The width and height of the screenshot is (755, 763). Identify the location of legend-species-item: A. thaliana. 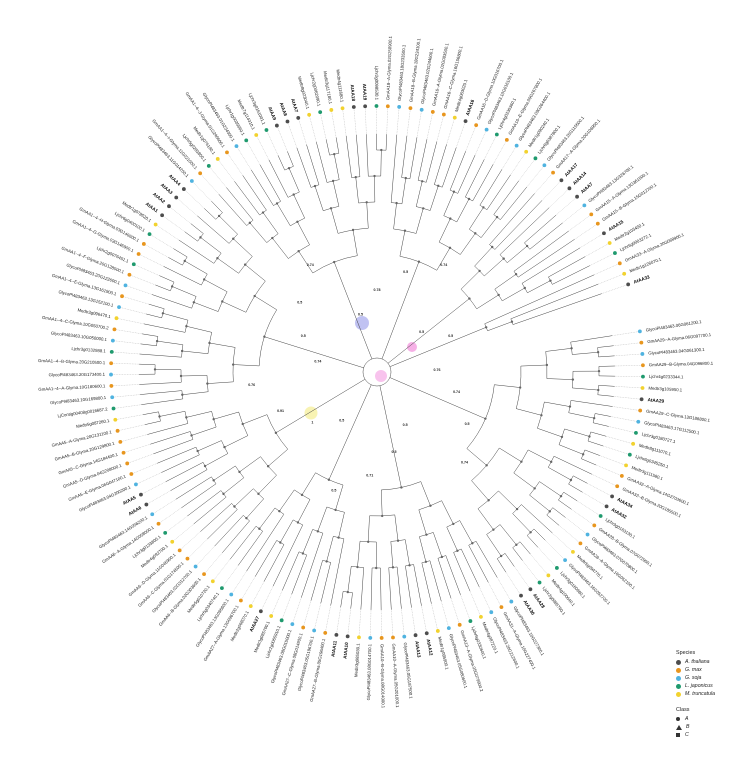
(713, 662).